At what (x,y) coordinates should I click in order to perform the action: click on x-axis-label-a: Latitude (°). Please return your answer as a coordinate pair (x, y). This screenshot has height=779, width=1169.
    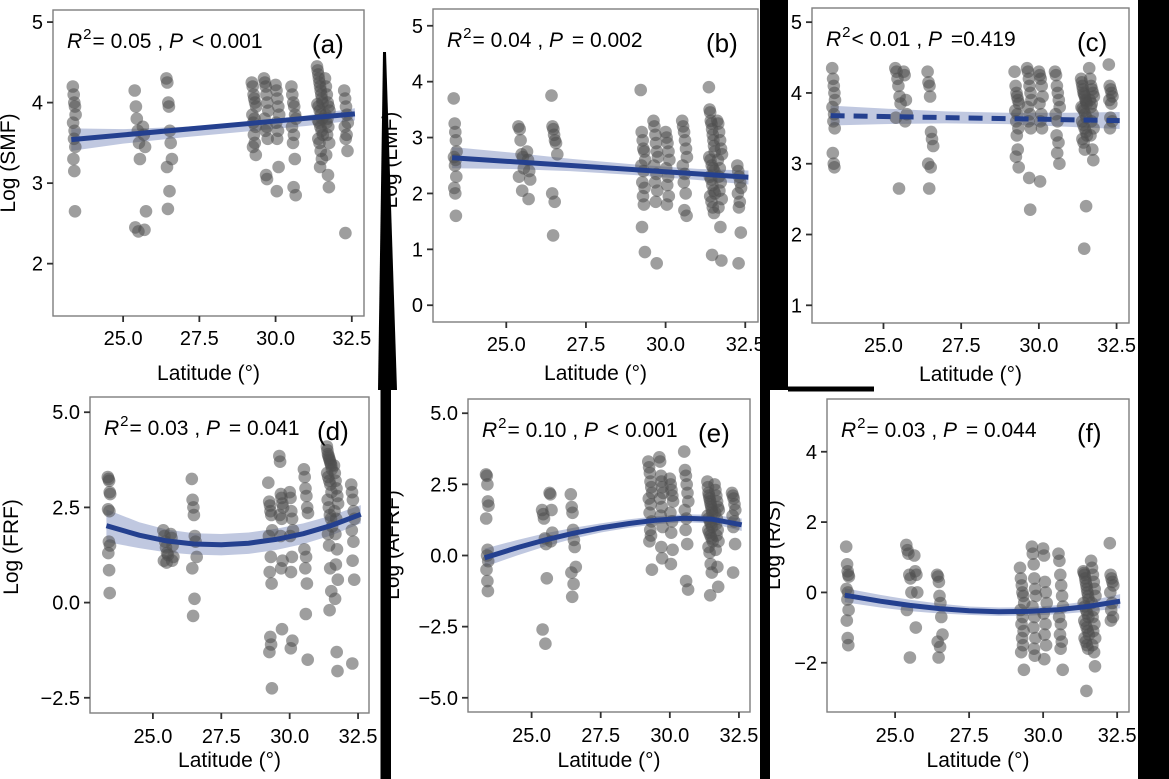
    Looking at the image, I should click on (208, 373).